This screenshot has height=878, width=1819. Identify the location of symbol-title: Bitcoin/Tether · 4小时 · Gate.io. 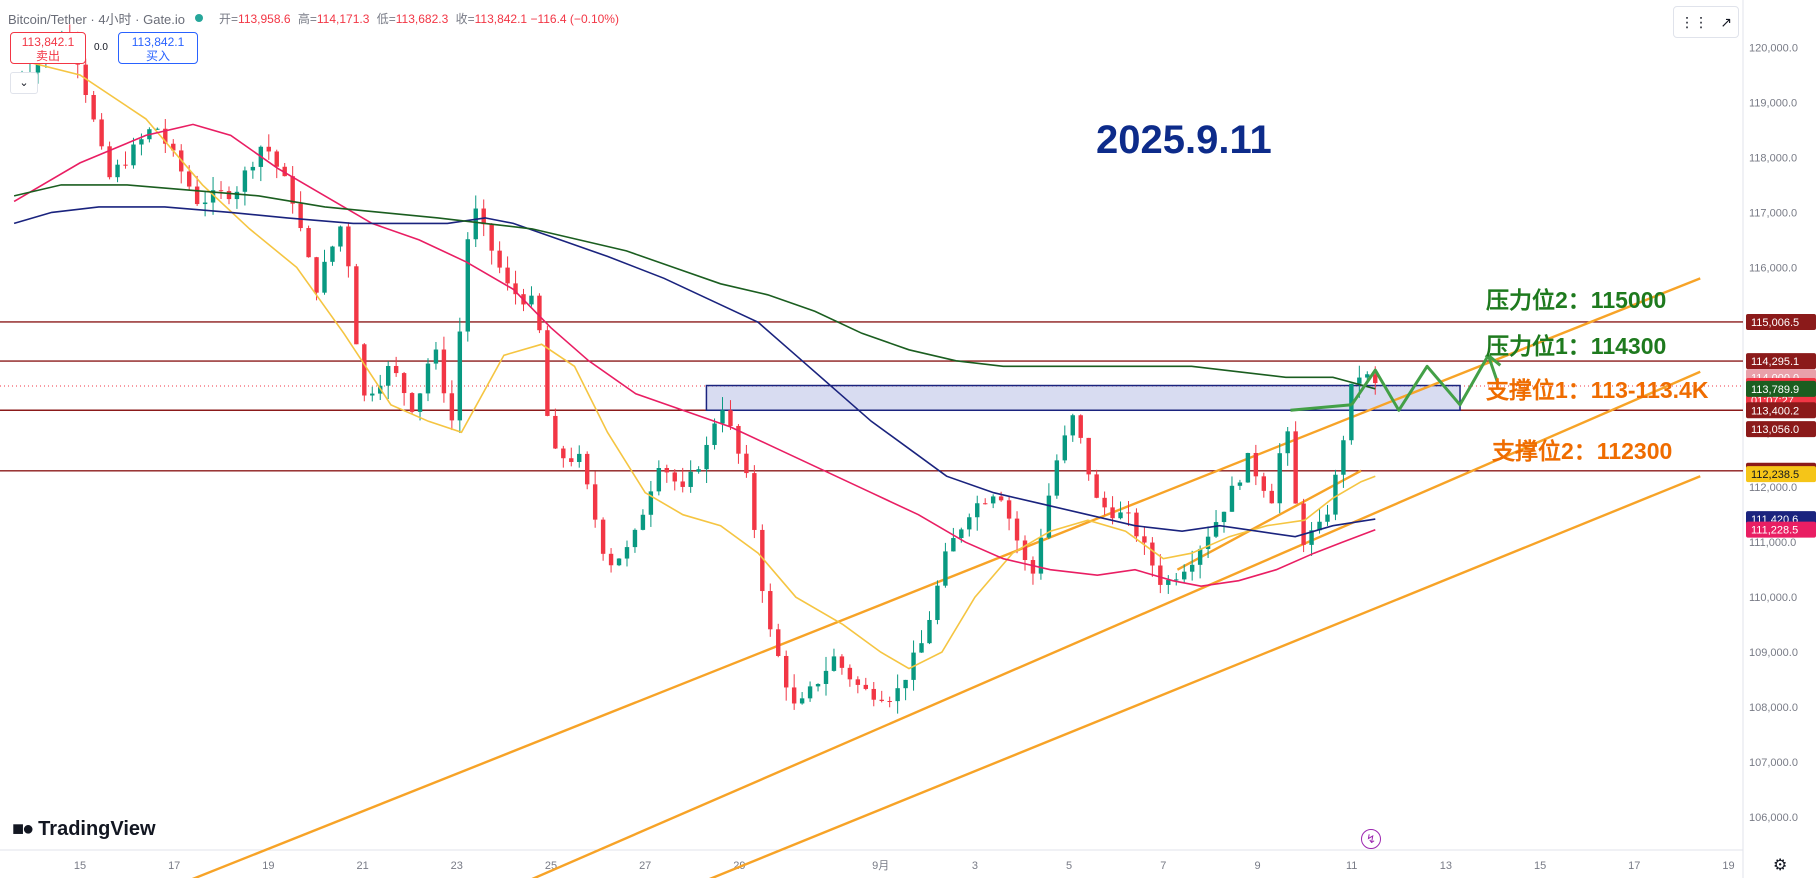
(97, 19).